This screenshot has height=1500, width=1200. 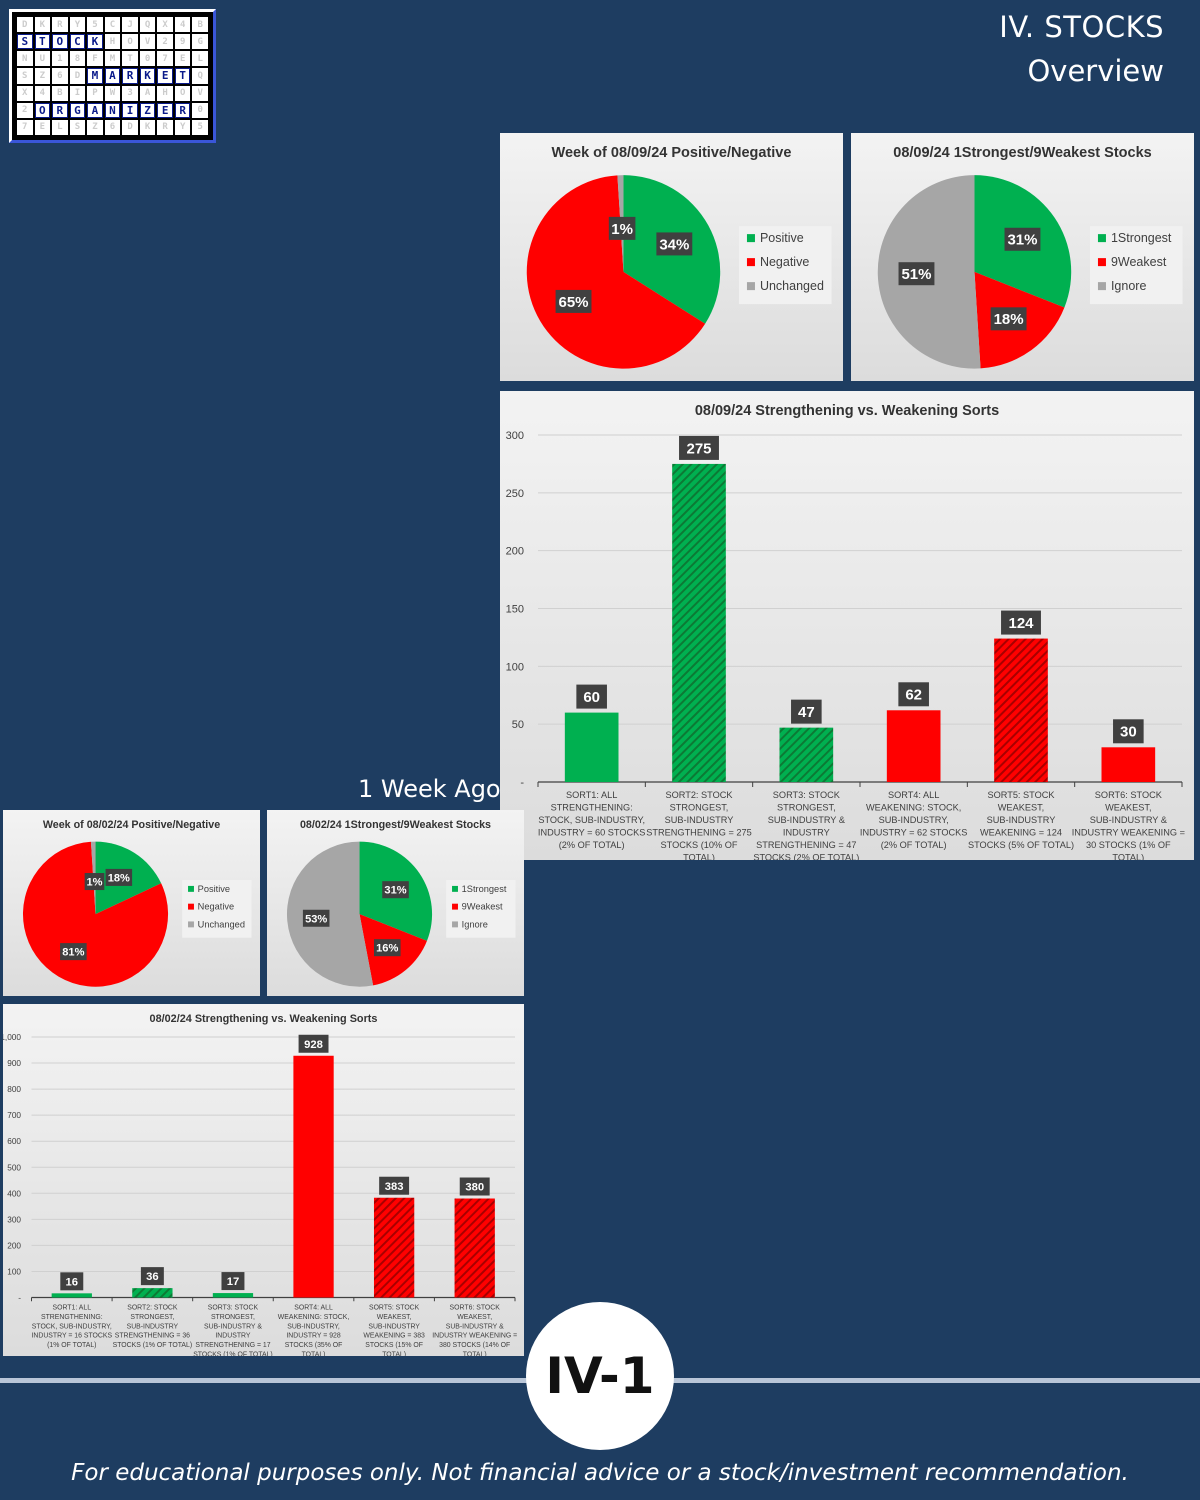 What do you see at coordinates (95, 127) in the screenshot?
I see `logo-filler-cell: Z` at bounding box center [95, 127].